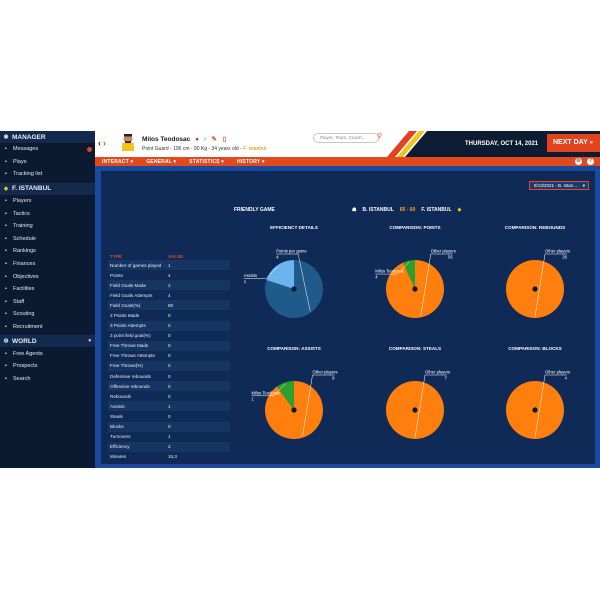  I want to click on sidebar-item-prospects: ▪ Prospects, so click(47, 366).